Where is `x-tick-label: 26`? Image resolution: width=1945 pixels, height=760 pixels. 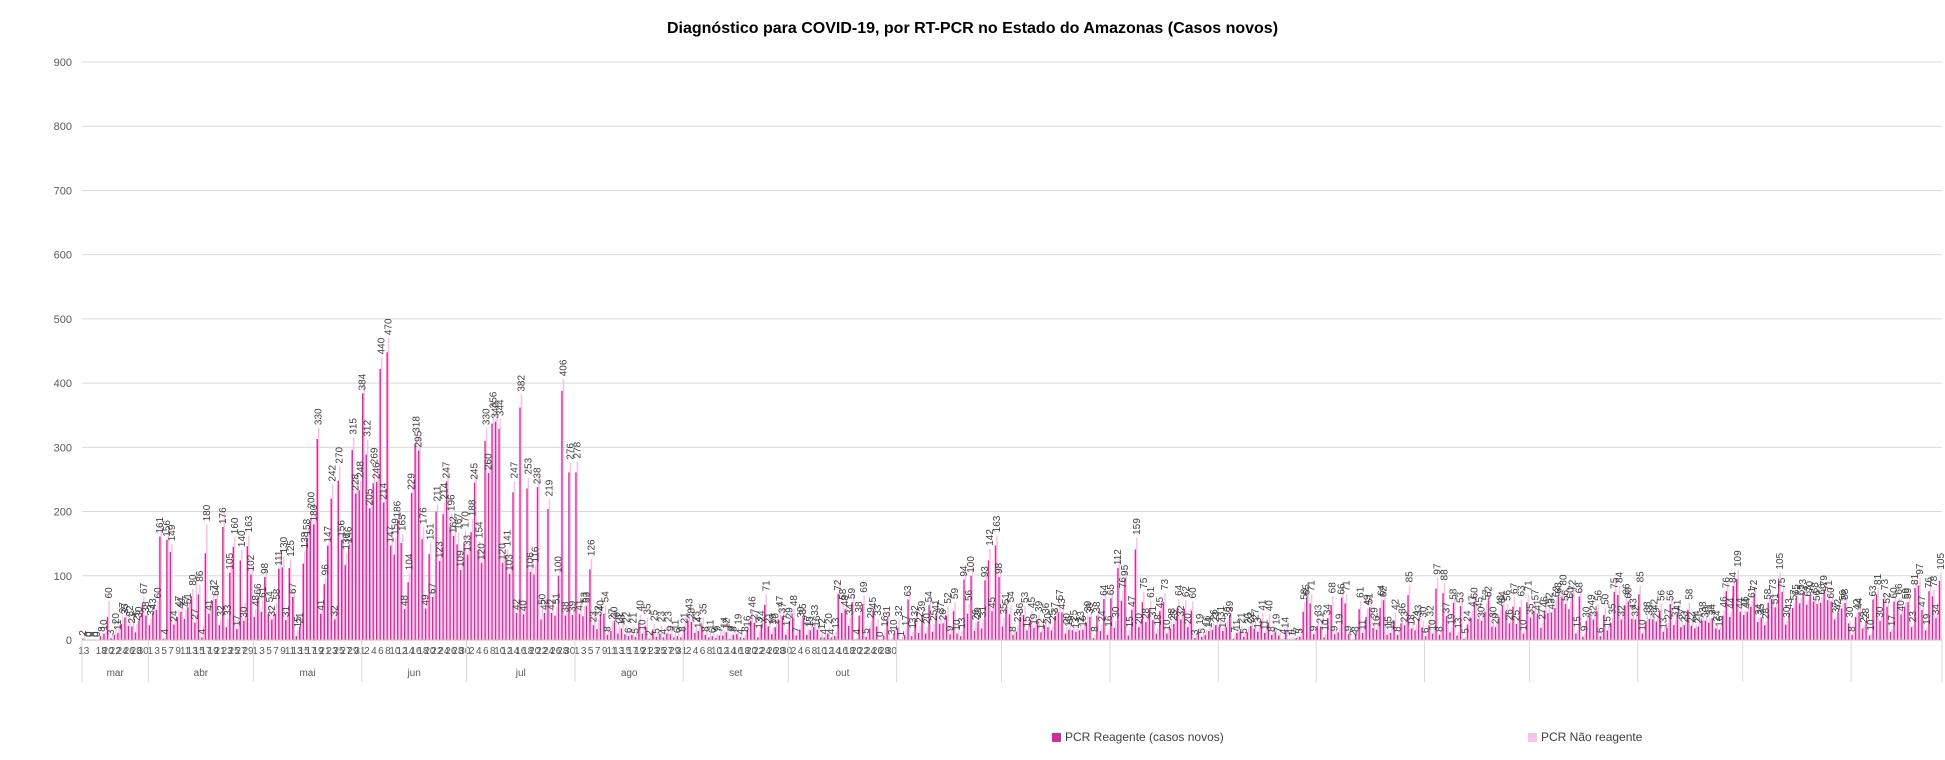
x-tick-label: 26 is located at coordinates (556, 651).